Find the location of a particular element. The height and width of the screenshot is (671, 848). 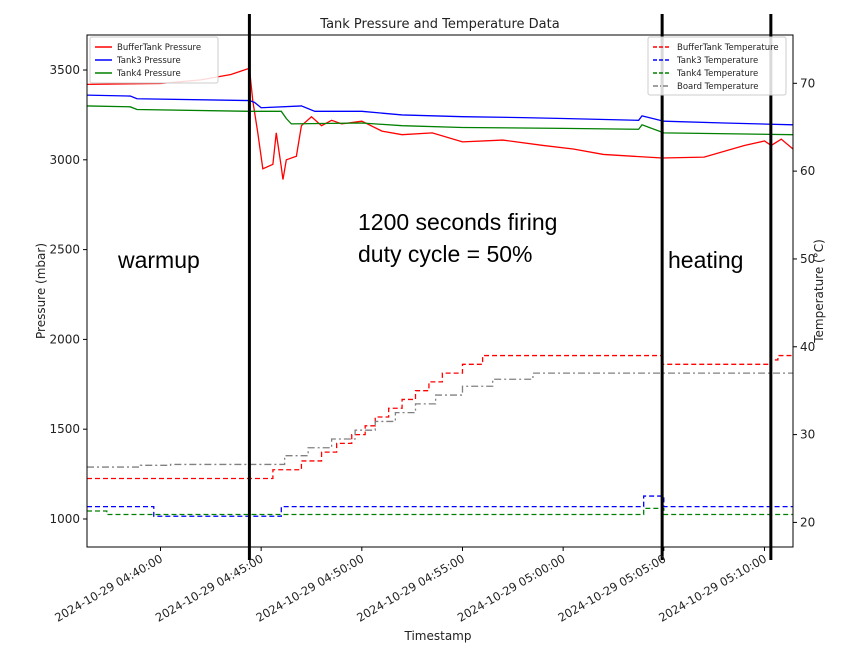

annotation-firing-line2: duty cycle = 50% is located at coordinates (445, 254).